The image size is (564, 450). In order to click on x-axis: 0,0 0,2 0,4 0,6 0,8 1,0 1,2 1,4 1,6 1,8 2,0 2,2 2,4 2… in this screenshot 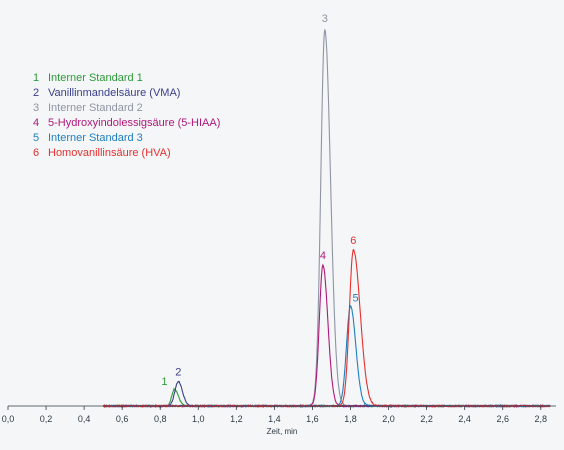, I will do `click(279, 420)`.